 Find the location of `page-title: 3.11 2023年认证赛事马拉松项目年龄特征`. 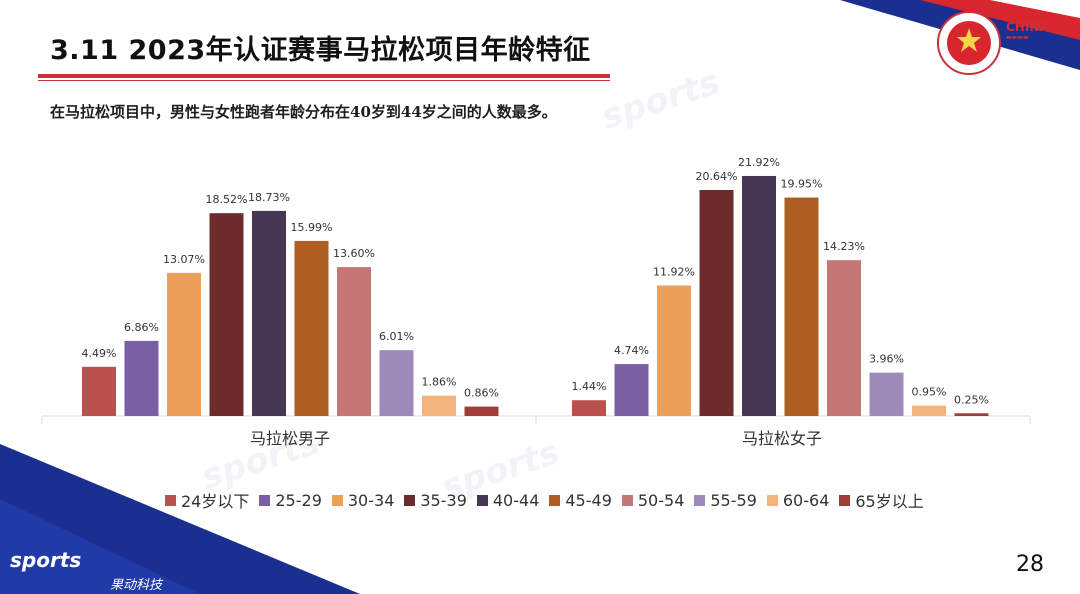

page-title: 3.11 2023年认证赛事马拉松项目年龄特征 is located at coordinates (320, 50).